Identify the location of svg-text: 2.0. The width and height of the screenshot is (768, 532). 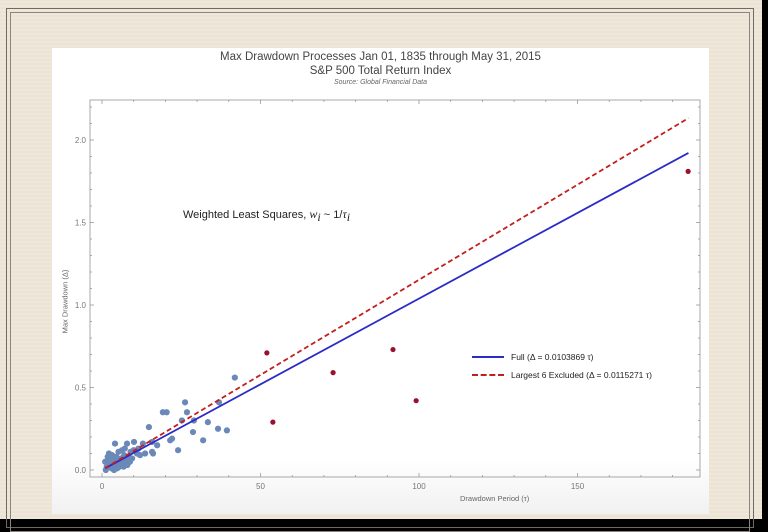
(81, 140).